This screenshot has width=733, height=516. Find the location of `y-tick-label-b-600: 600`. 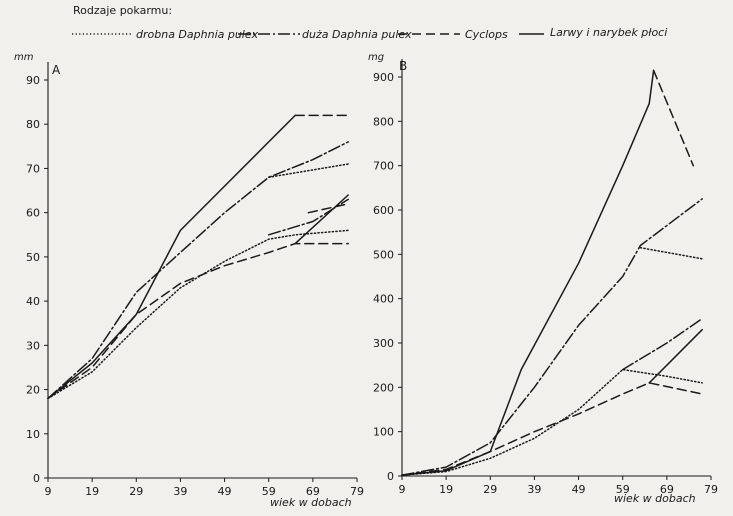

y-tick-label-b-600: 600 is located at coordinates (383, 210).